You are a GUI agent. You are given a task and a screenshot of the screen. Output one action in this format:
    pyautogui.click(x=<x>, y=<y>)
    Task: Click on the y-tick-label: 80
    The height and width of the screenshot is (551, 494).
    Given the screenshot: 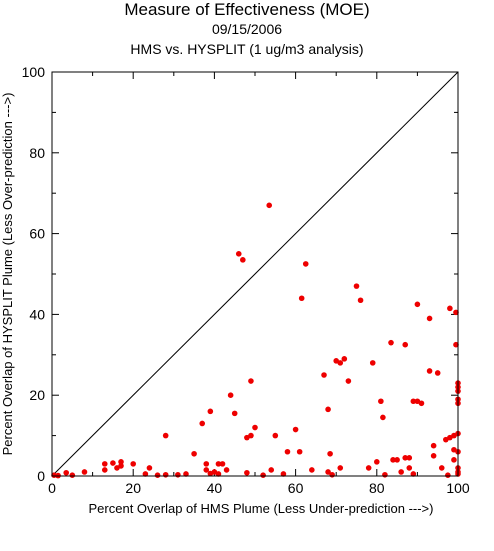 What is the action you would take?
    pyautogui.click(x=37, y=153)
    